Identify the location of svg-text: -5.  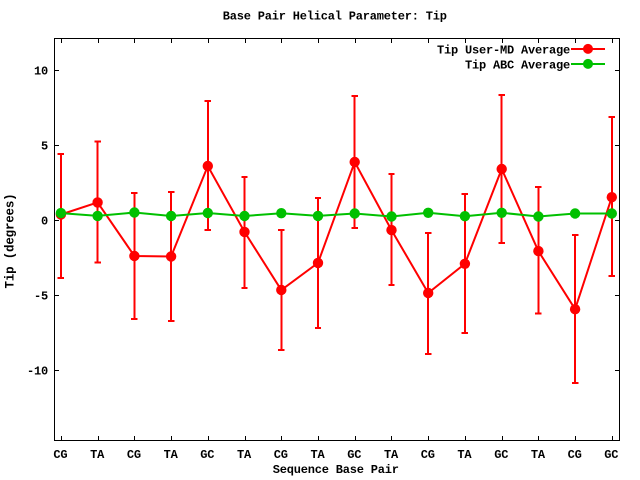
(41, 297).